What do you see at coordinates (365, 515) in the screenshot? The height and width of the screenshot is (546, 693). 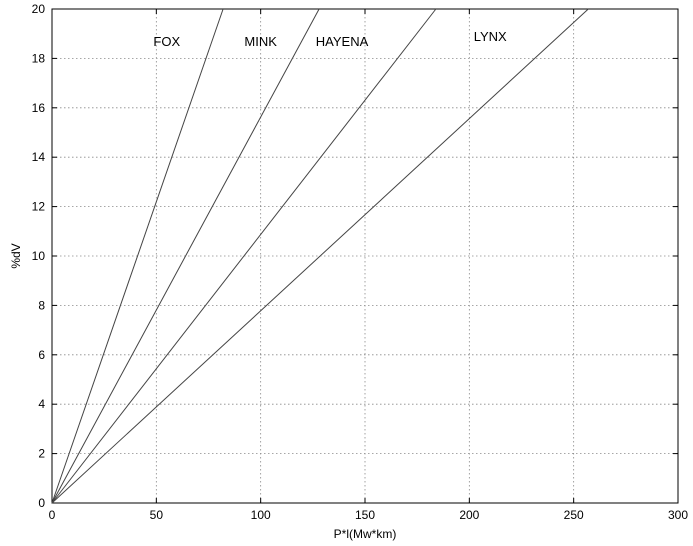 I see `x-tick-label: 150` at bounding box center [365, 515].